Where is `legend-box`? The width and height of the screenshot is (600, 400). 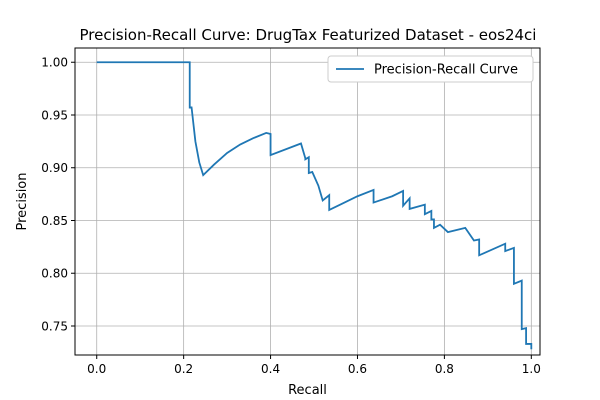
legend-box is located at coordinates (430, 69).